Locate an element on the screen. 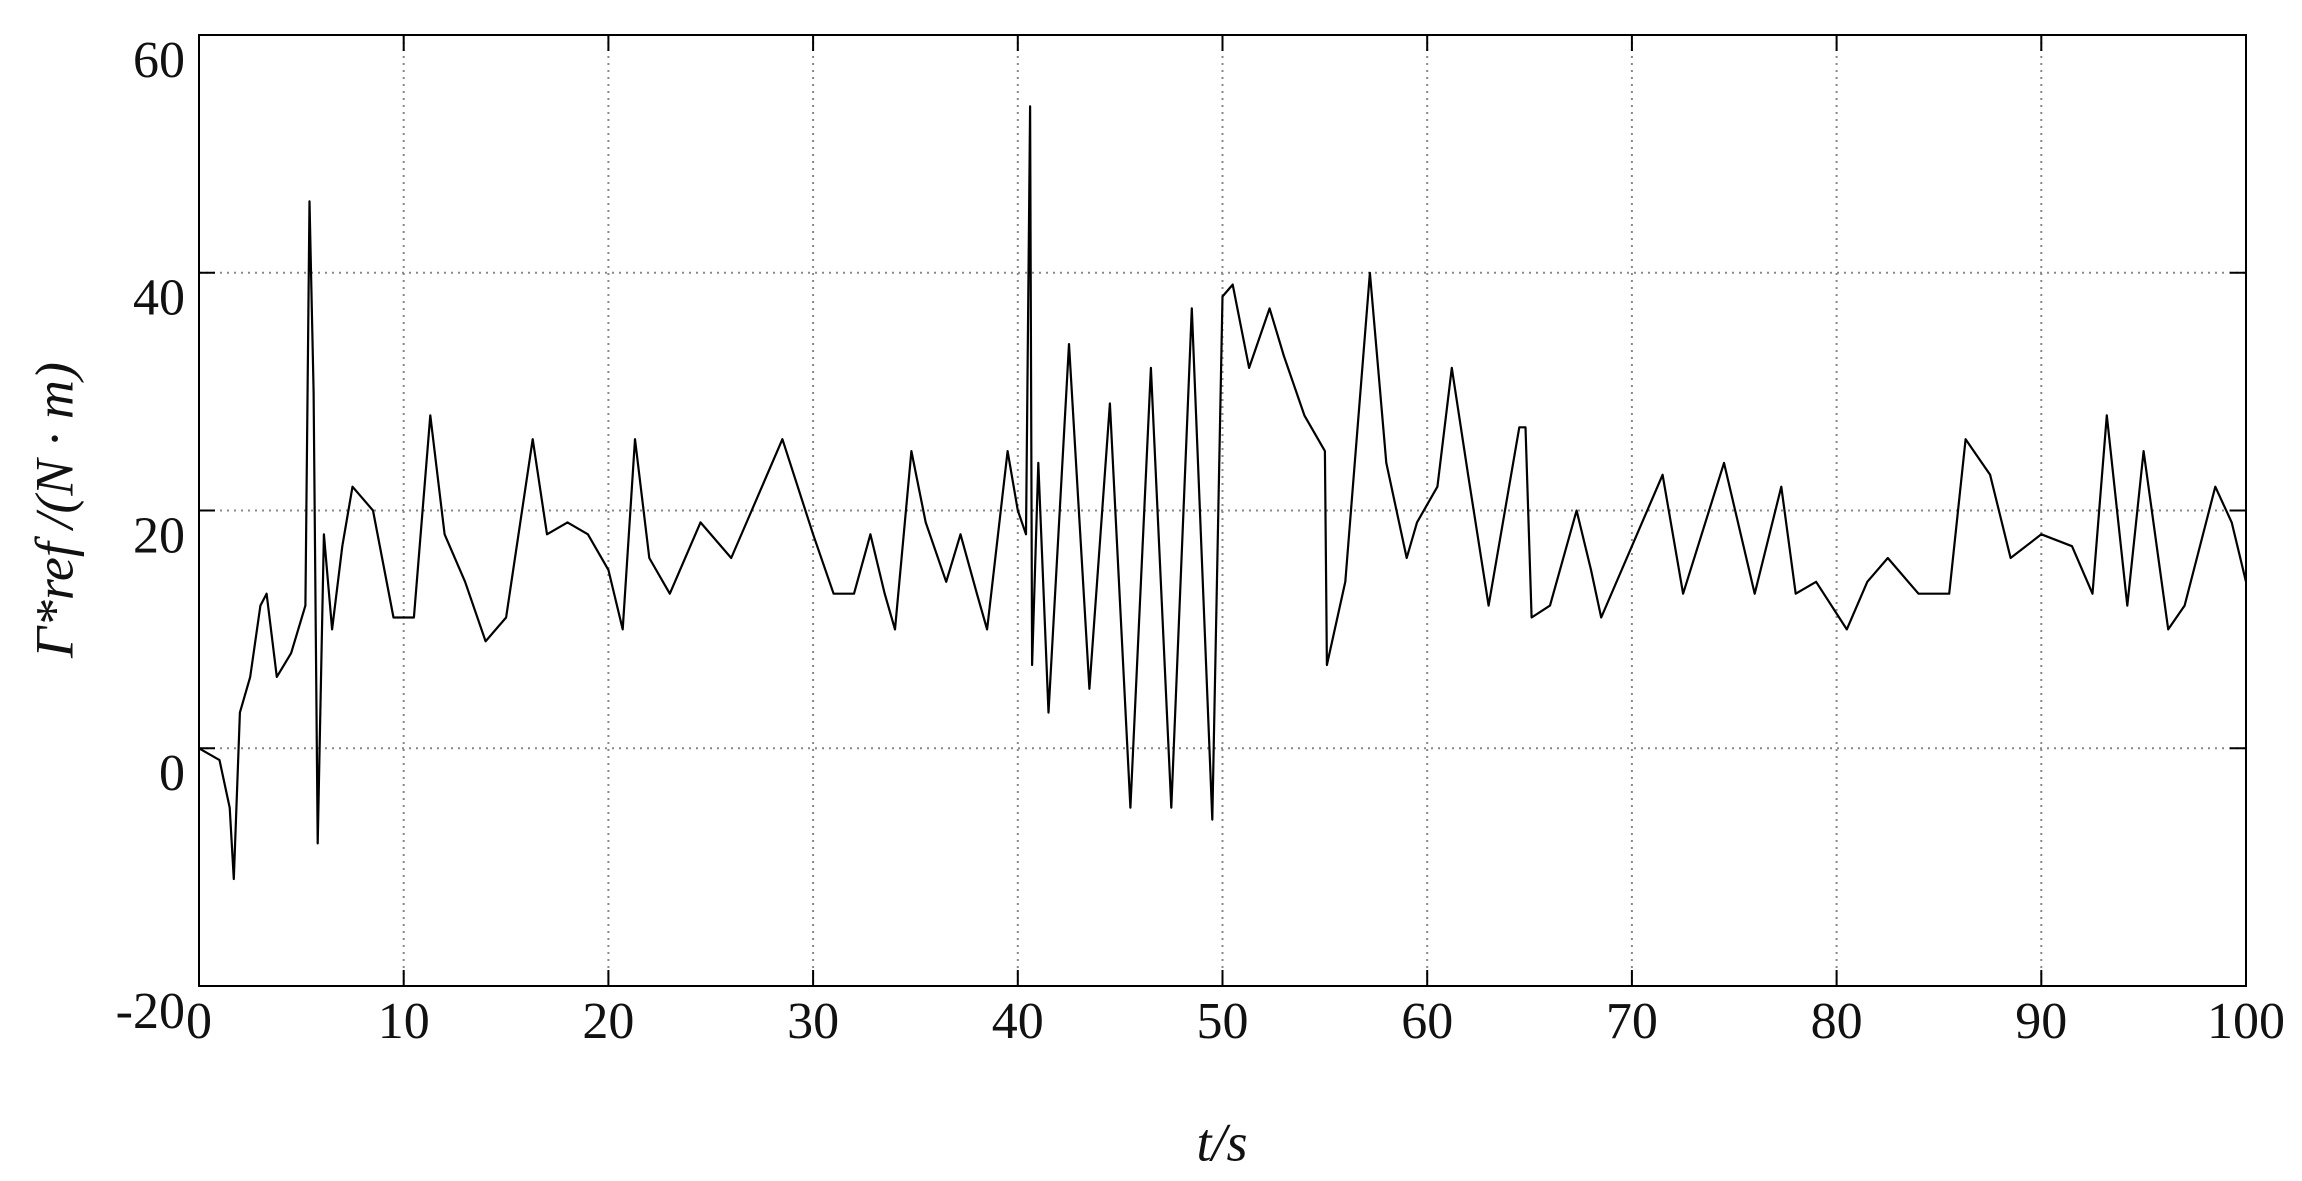 This screenshot has width=2302, height=1181. y-tick-label: 0 is located at coordinates (172, 773).